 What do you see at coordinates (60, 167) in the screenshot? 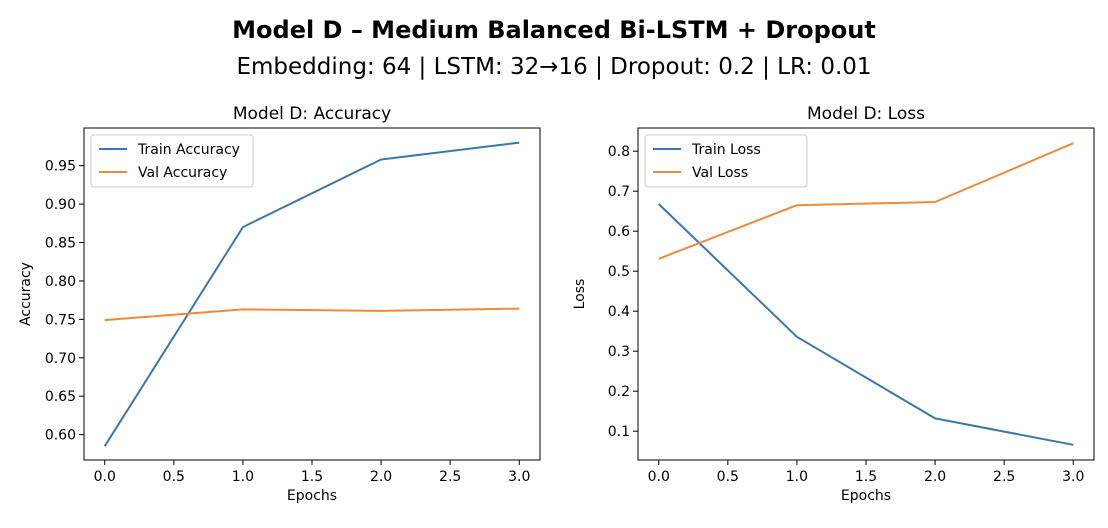
I see `y-tick-label: 0.95` at bounding box center [60, 167].